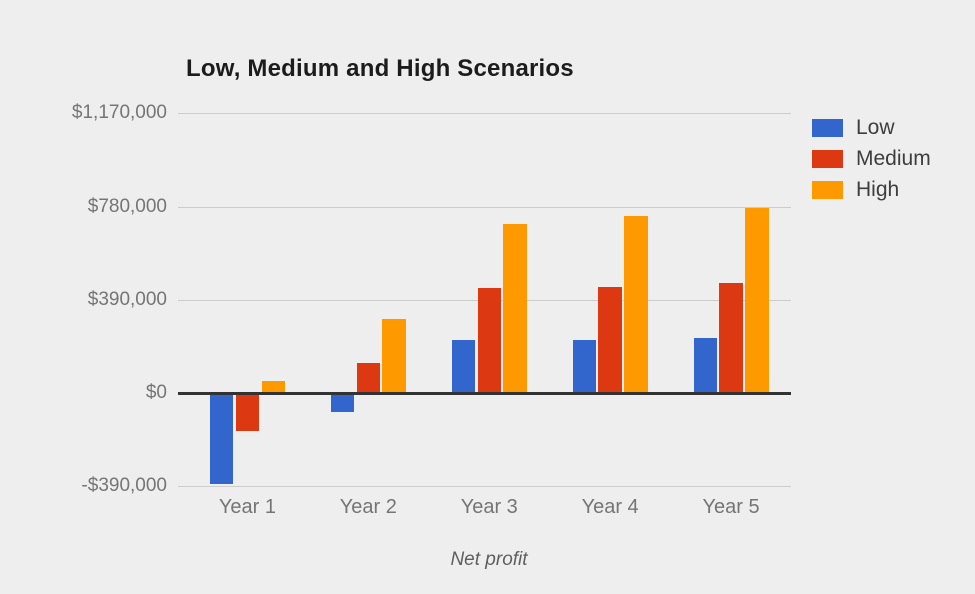 The width and height of the screenshot is (975, 594). What do you see at coordinates (380, 68) in the screenshot?
I see `chart-title: Low, Medium and High Scenarios` at bounding box center [380, 68].